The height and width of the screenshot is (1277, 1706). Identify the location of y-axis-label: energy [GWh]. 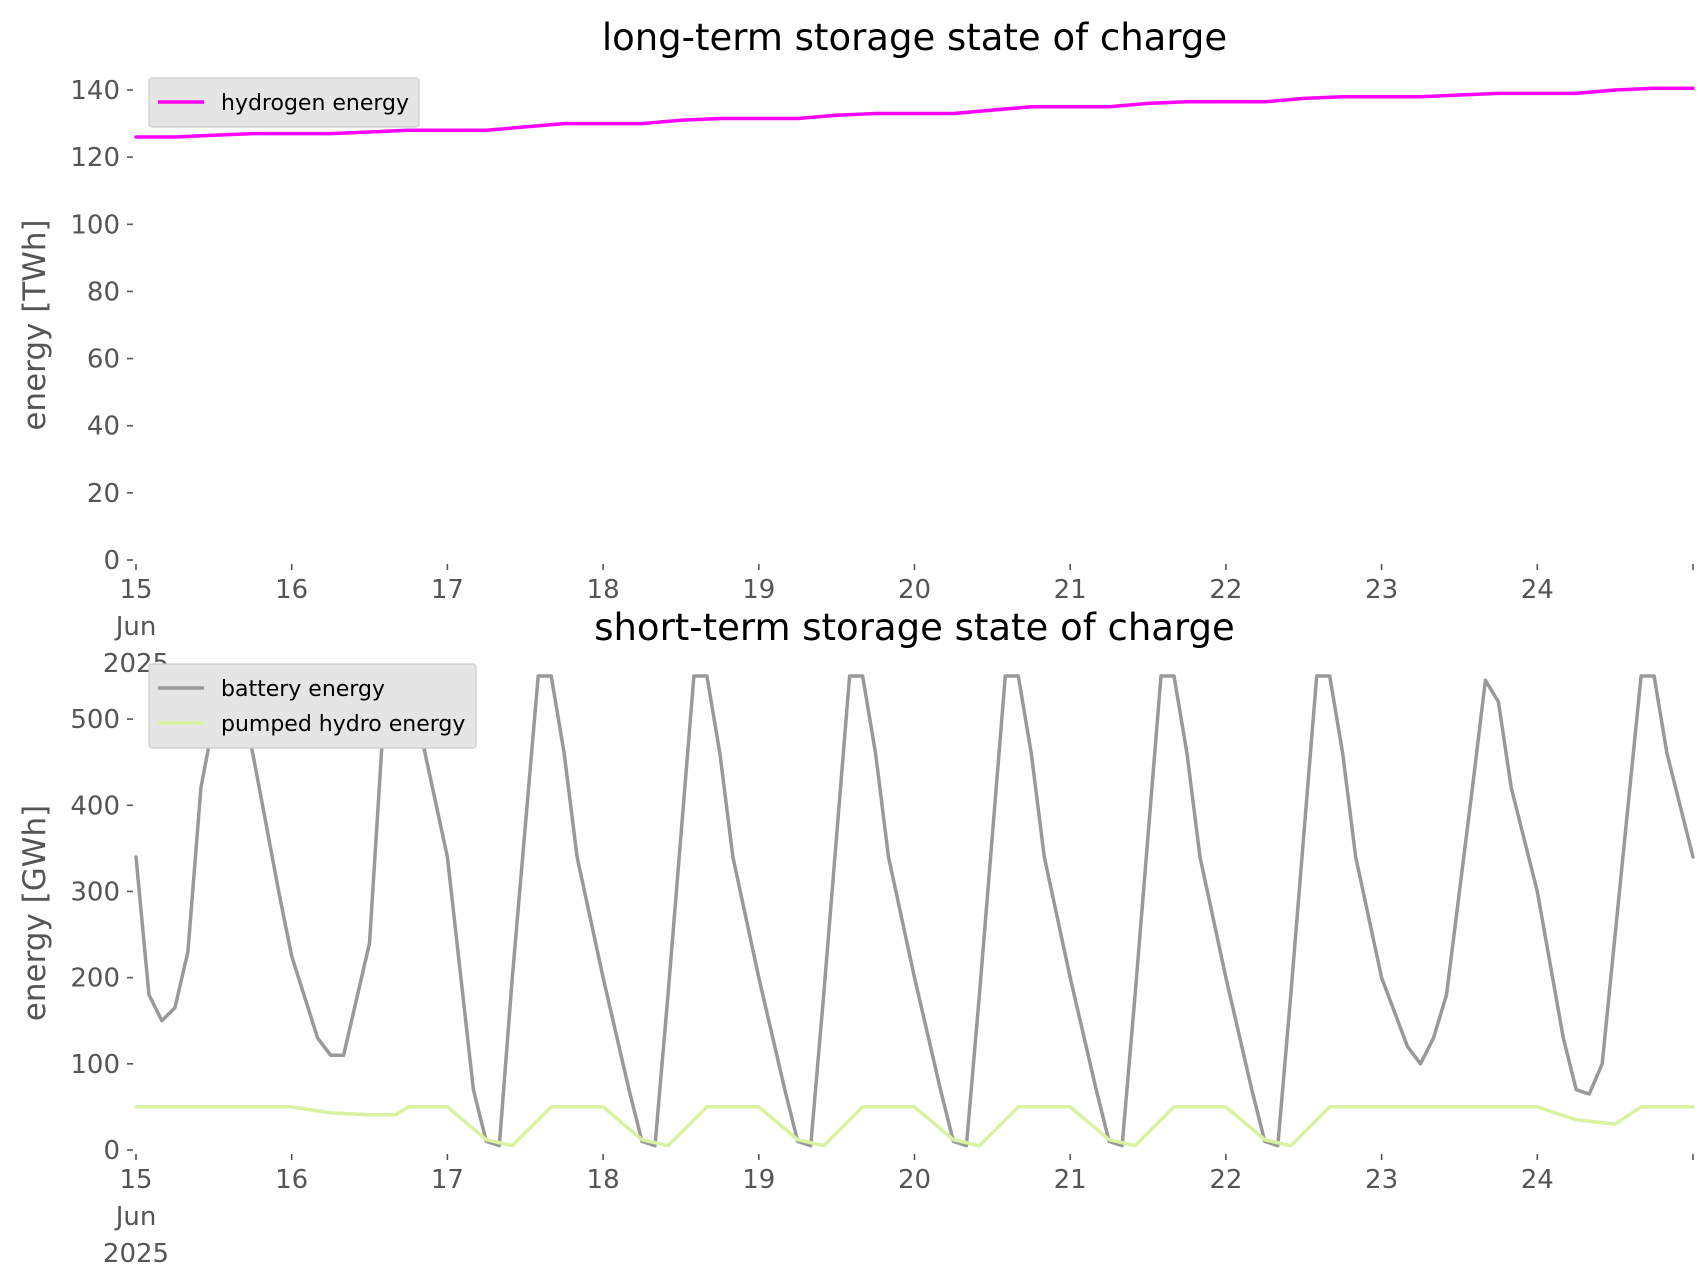
(35, 913).